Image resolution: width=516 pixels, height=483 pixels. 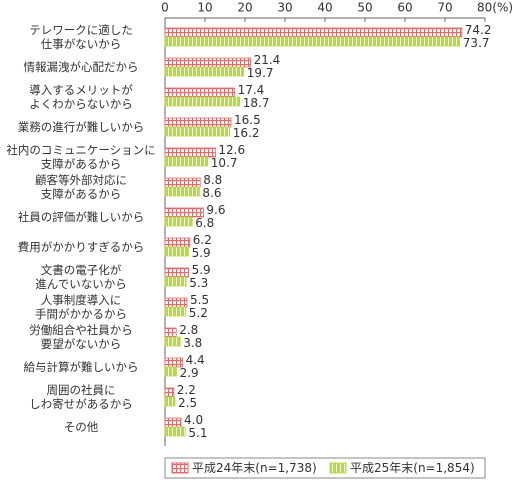 What do you see at coordinates (195, 360) in the screenshot?
I see `value-label: 4.4` at bounding box center [195, 360].